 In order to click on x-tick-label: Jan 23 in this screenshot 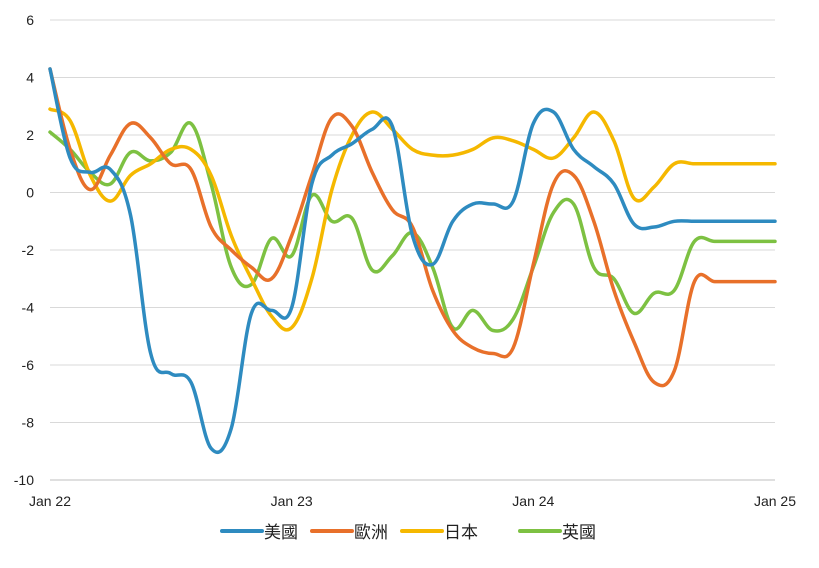, I will do `click(292, 501)`.